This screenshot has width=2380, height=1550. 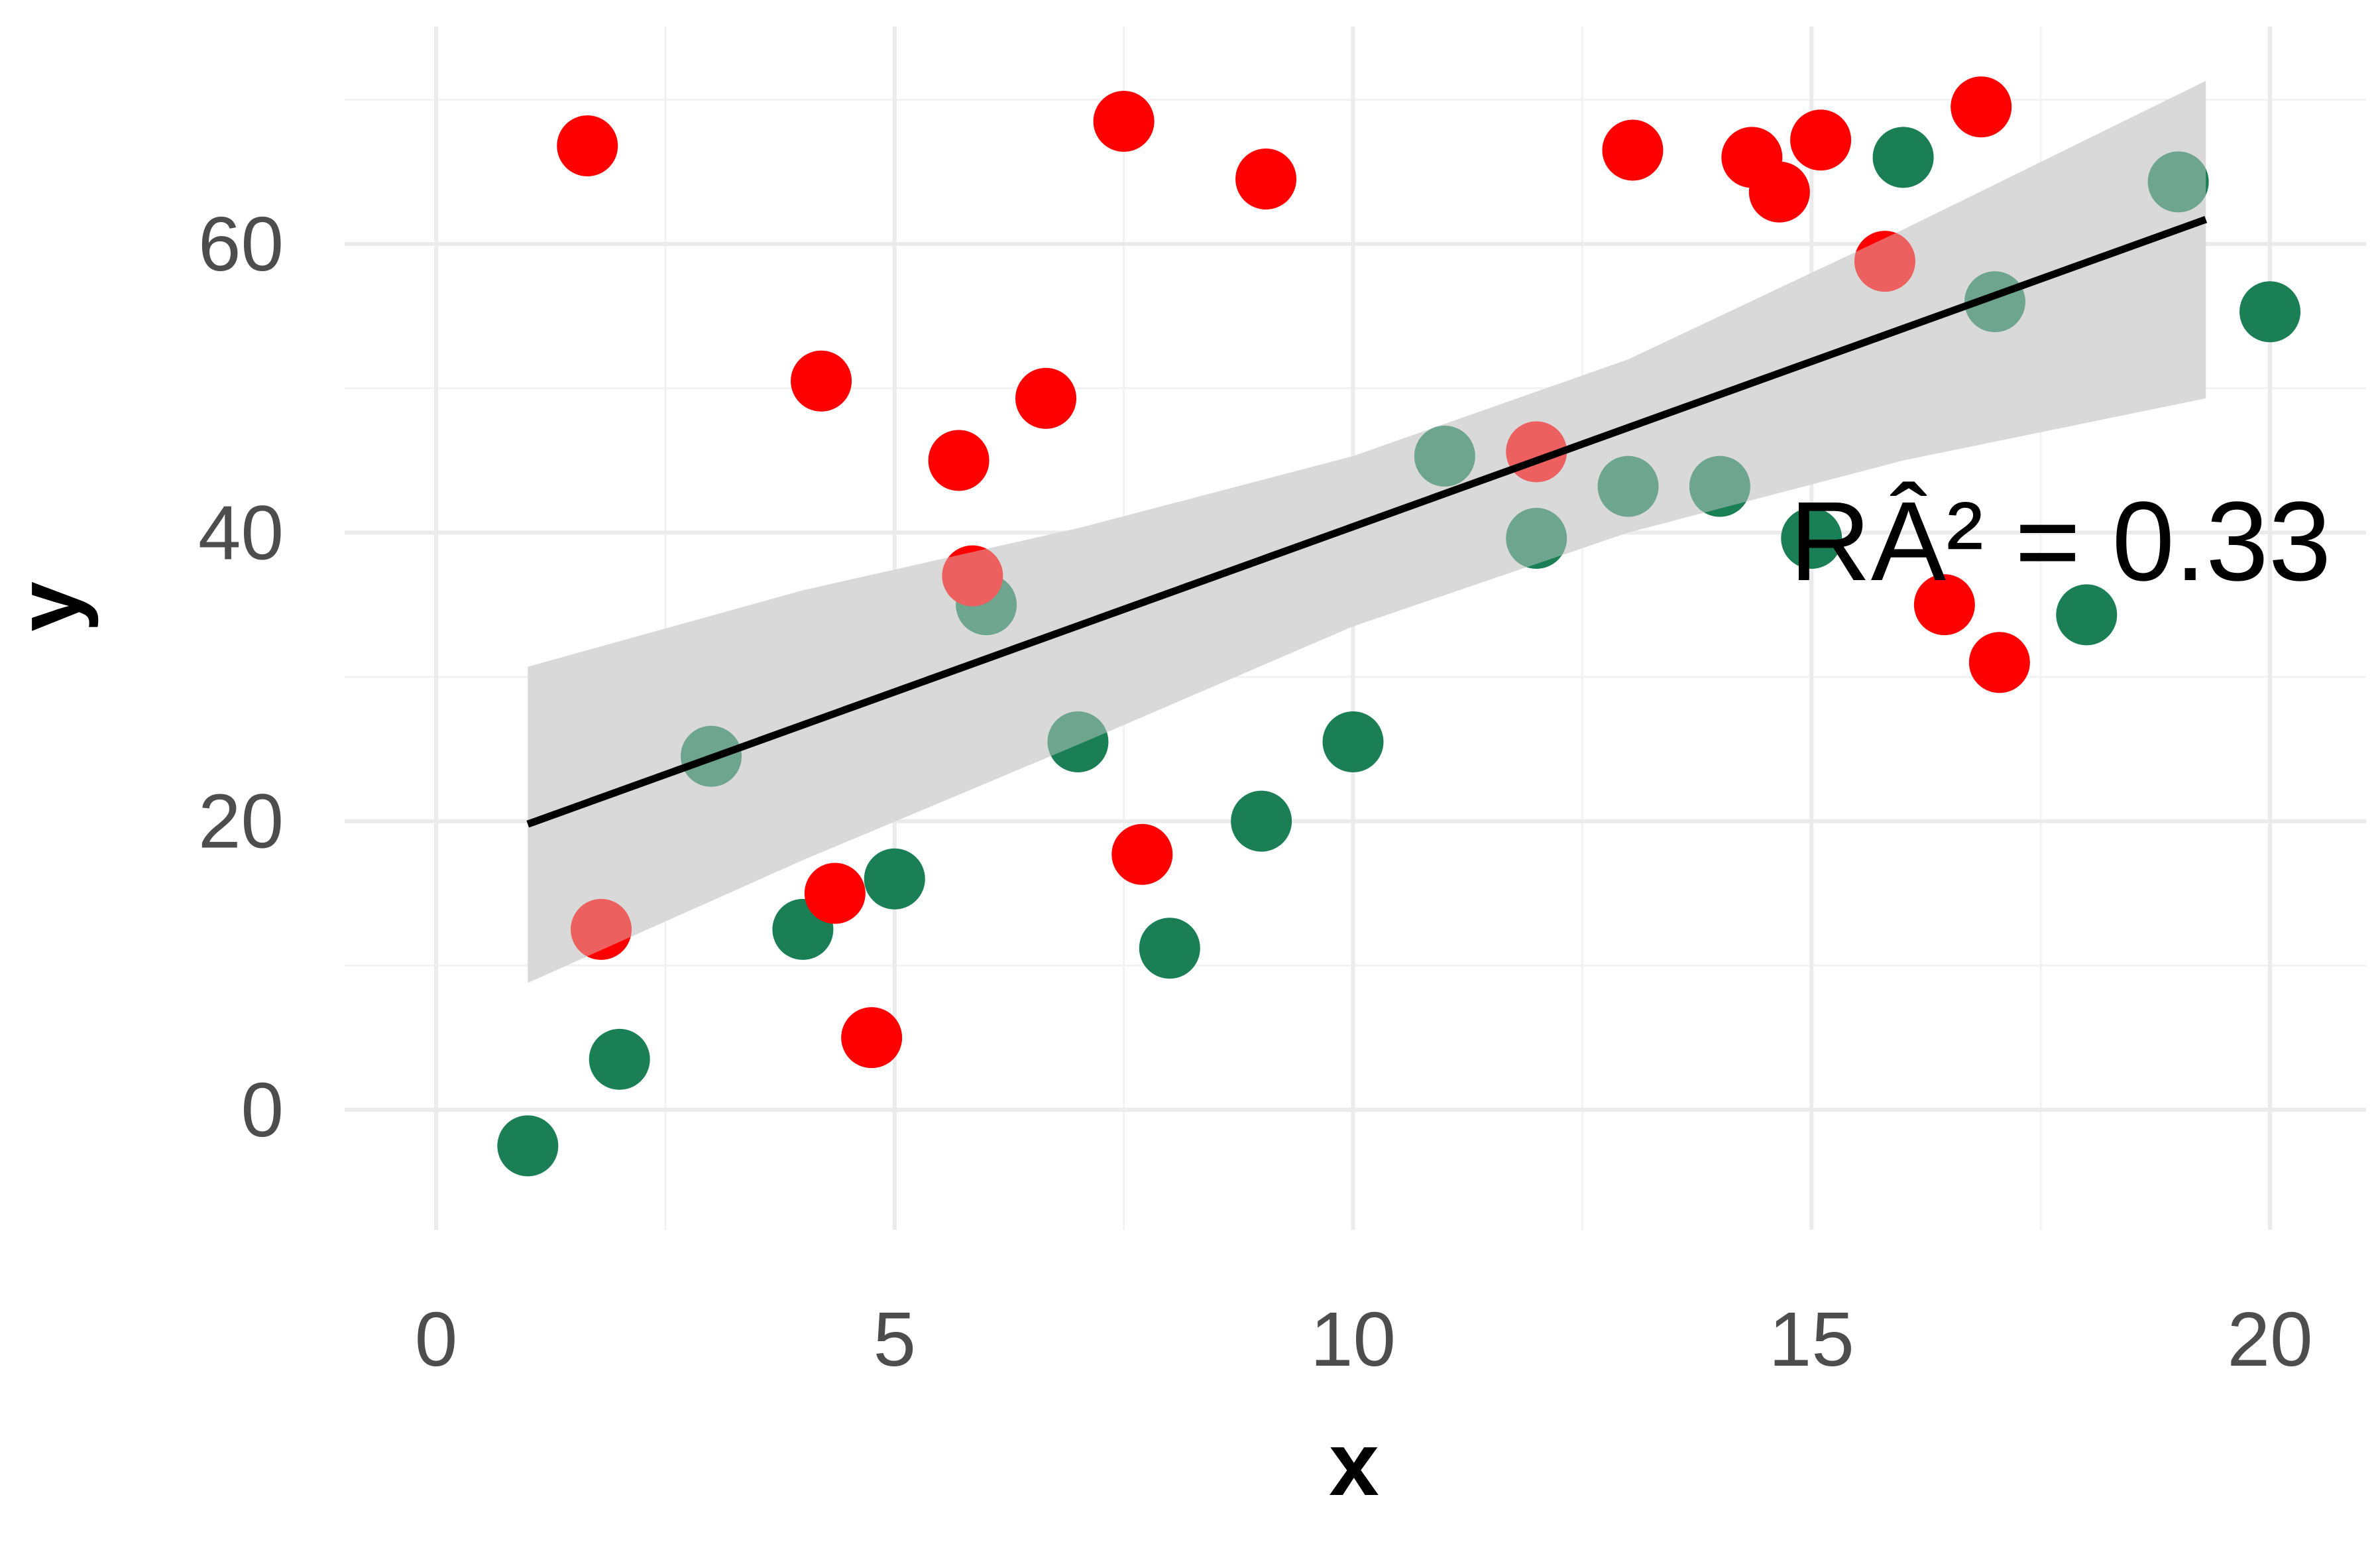 What do you see at coordinates (436, 1339) in the screenshot?
I see `x-tick-label: 0` at bounding box center [436, 1339].